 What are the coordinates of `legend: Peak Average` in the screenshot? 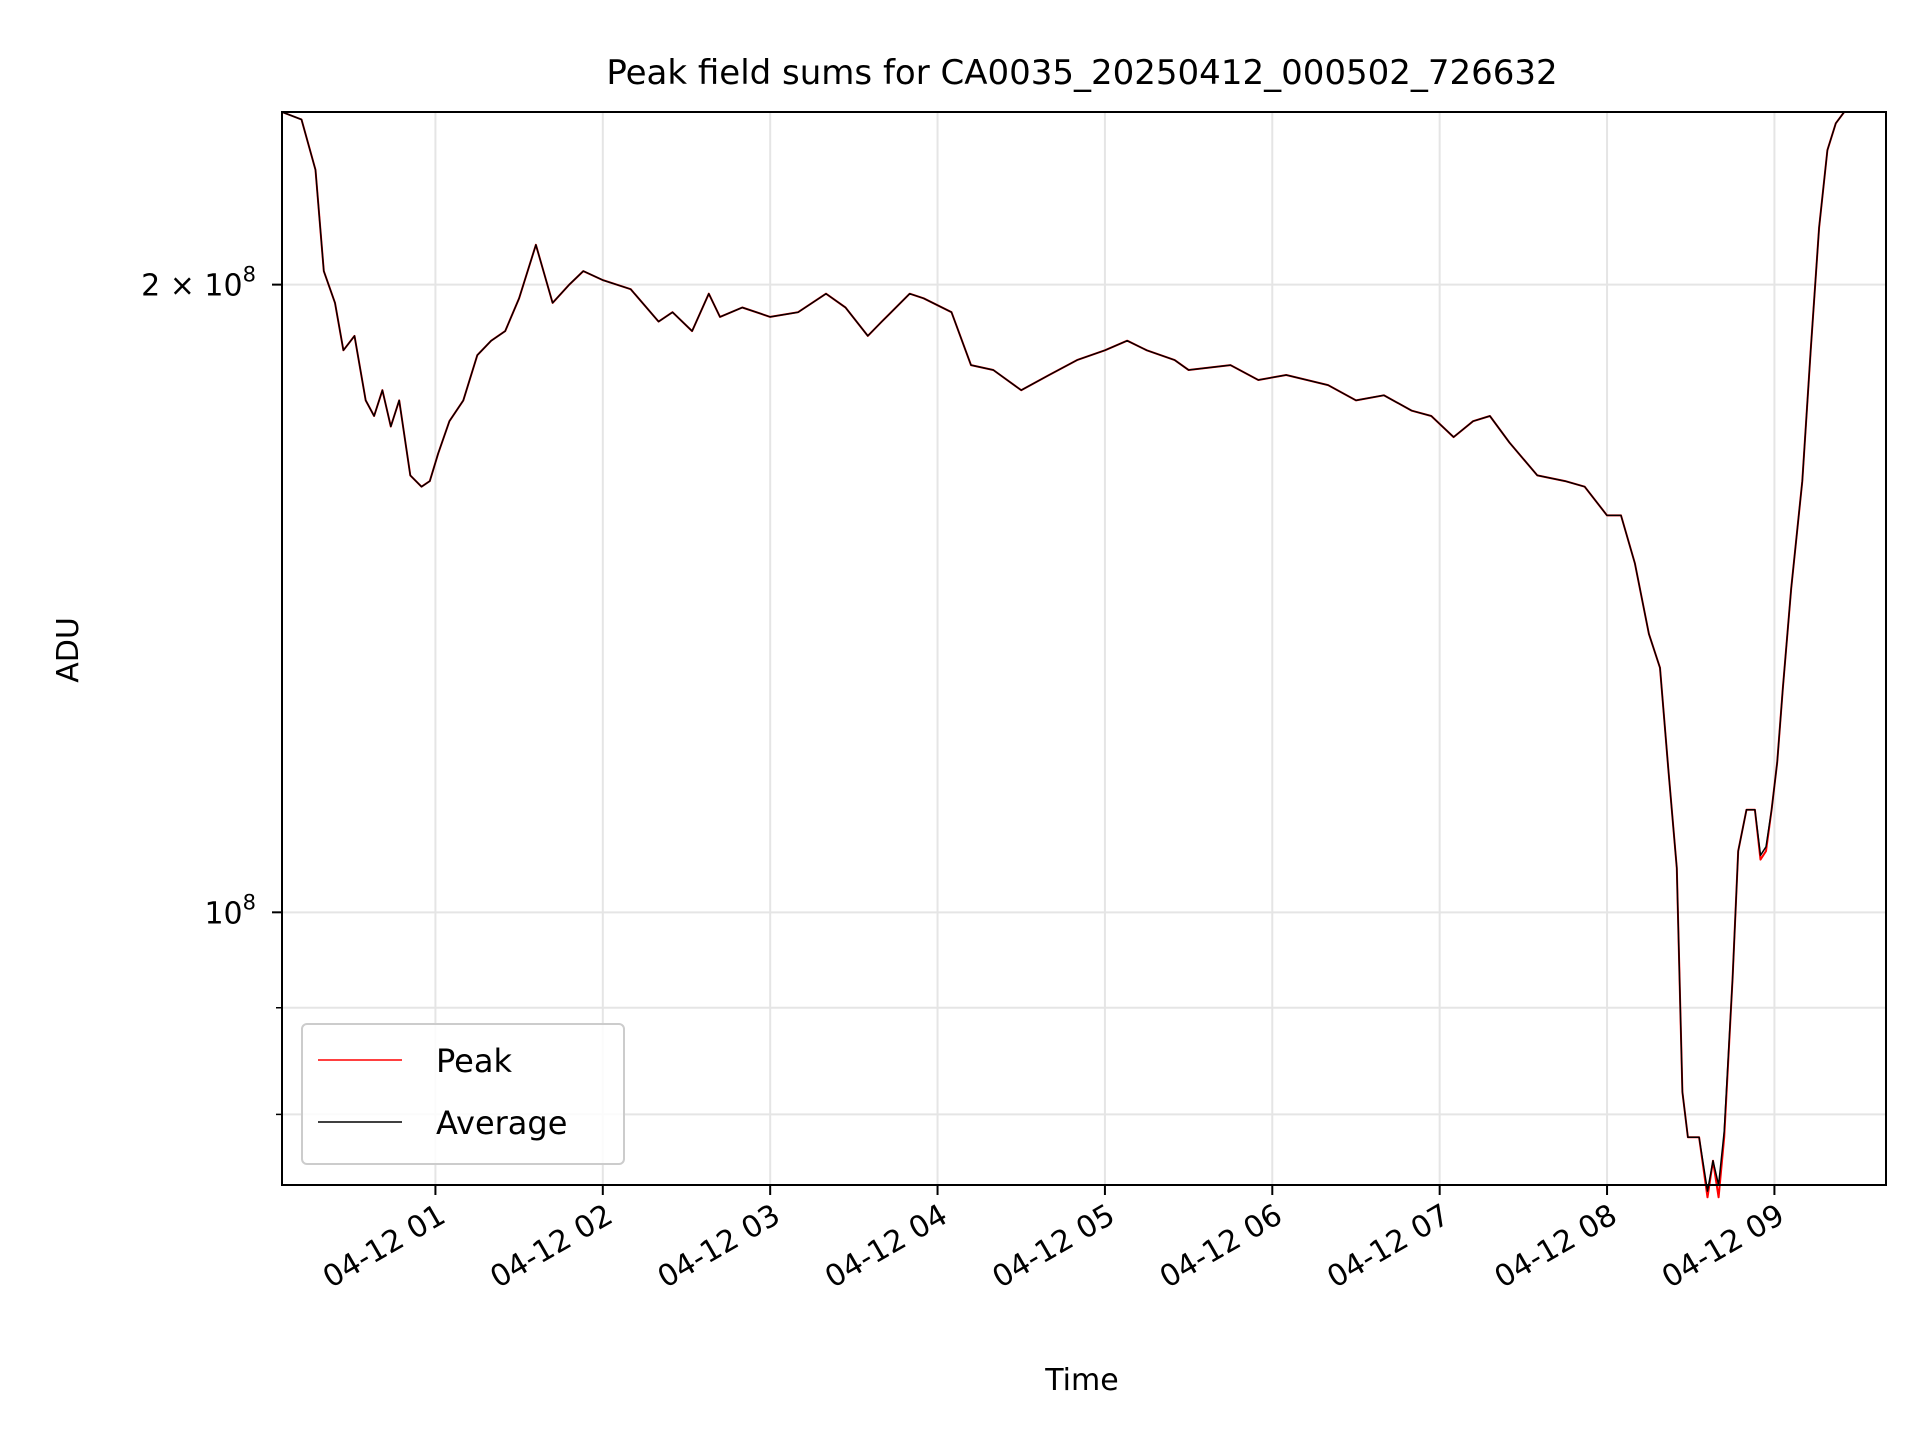 It's located at (463, 1094).